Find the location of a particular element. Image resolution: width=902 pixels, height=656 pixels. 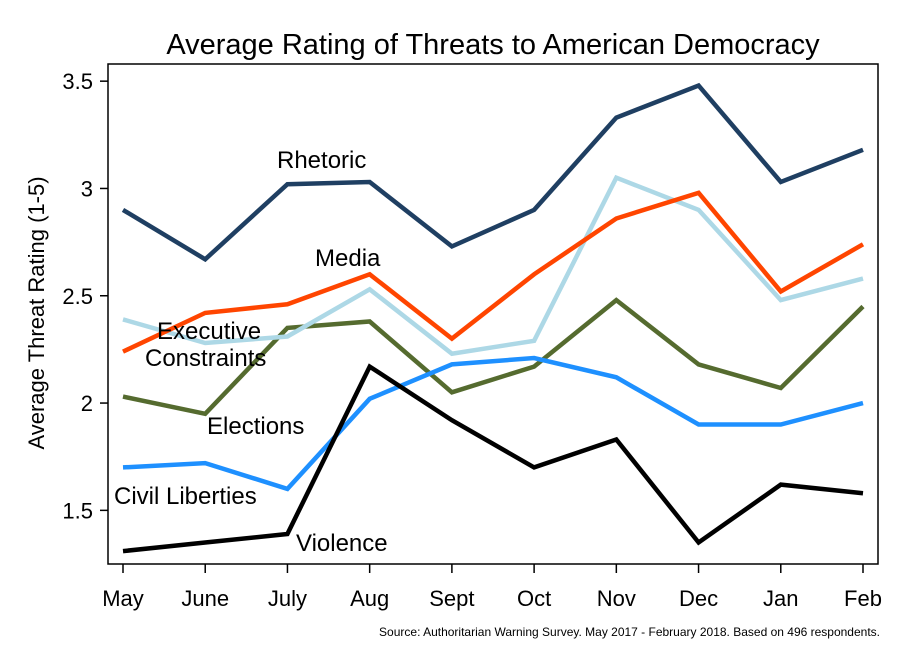

y-tick-label: 2.5 is located at coordinates (77, 296).